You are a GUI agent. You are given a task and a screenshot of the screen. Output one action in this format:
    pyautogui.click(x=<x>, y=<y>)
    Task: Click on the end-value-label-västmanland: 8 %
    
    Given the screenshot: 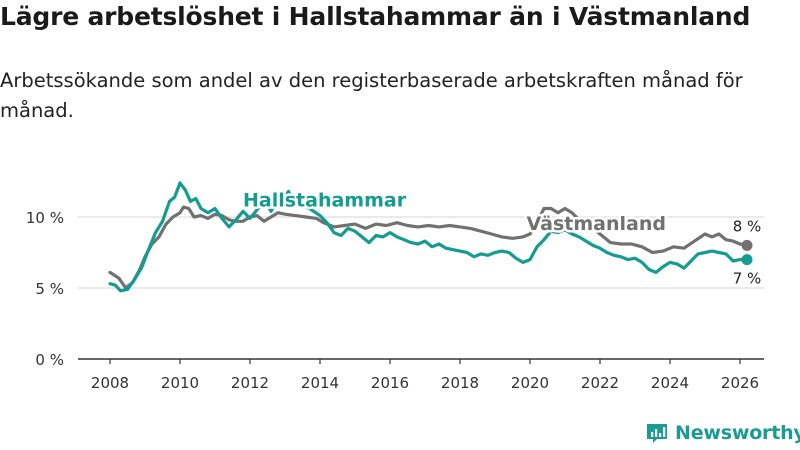 What is the action you would take?
    pyautogui.click(x=747, y=226)
    